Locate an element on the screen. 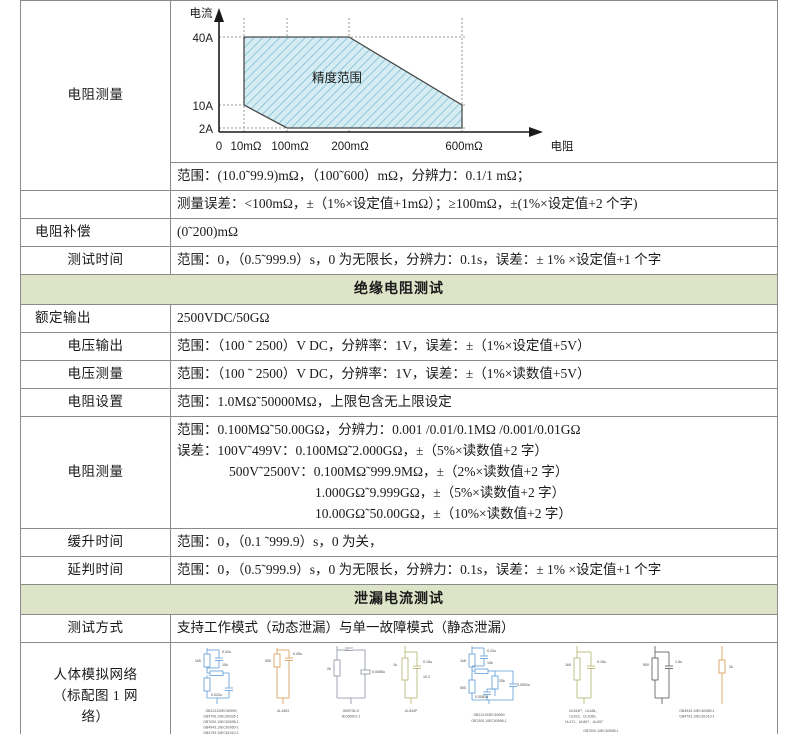  network-7-component-1: 1.5u is located at coordinates (678, 662).